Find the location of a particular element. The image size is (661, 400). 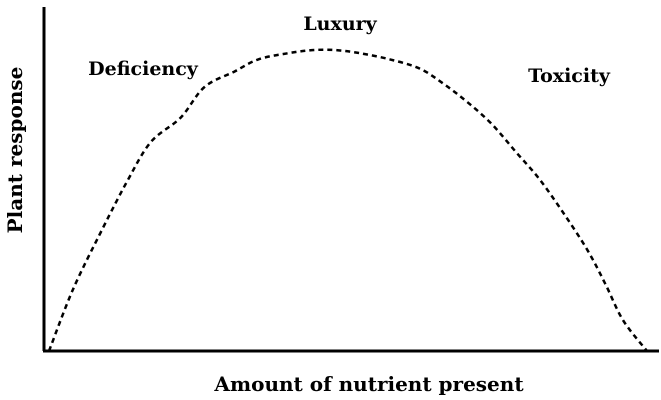

annotation-luxury: Luxury is located at coordinates (340, 24).